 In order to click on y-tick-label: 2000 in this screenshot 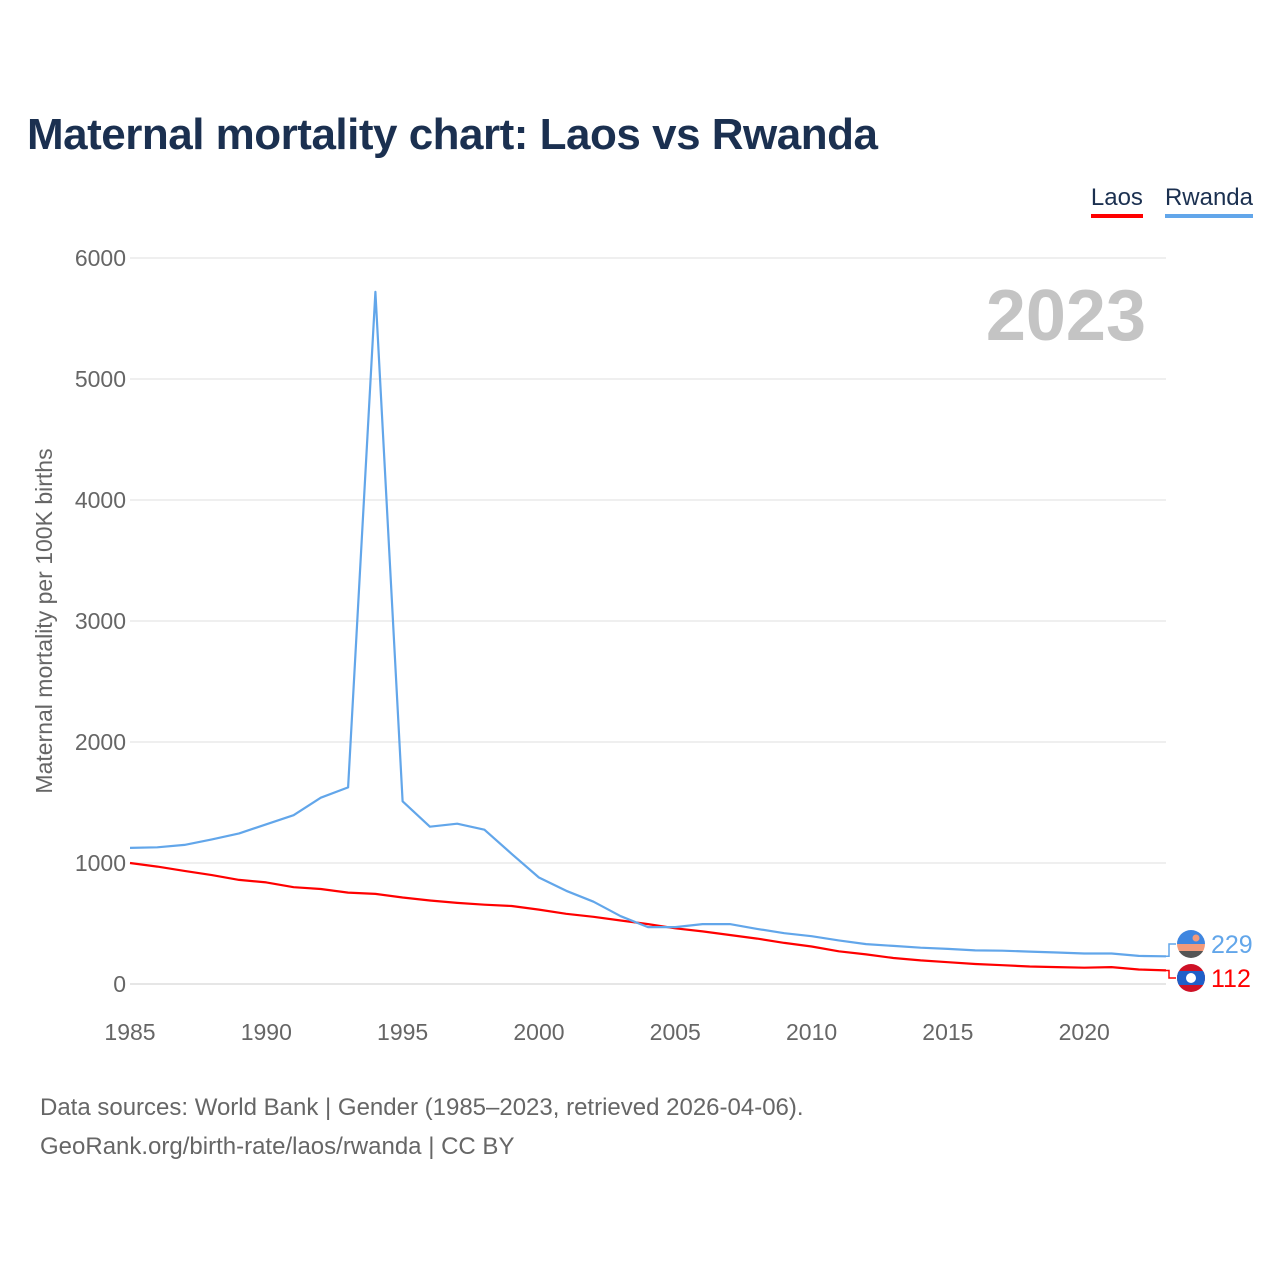, I will do `click(100, 742)`.